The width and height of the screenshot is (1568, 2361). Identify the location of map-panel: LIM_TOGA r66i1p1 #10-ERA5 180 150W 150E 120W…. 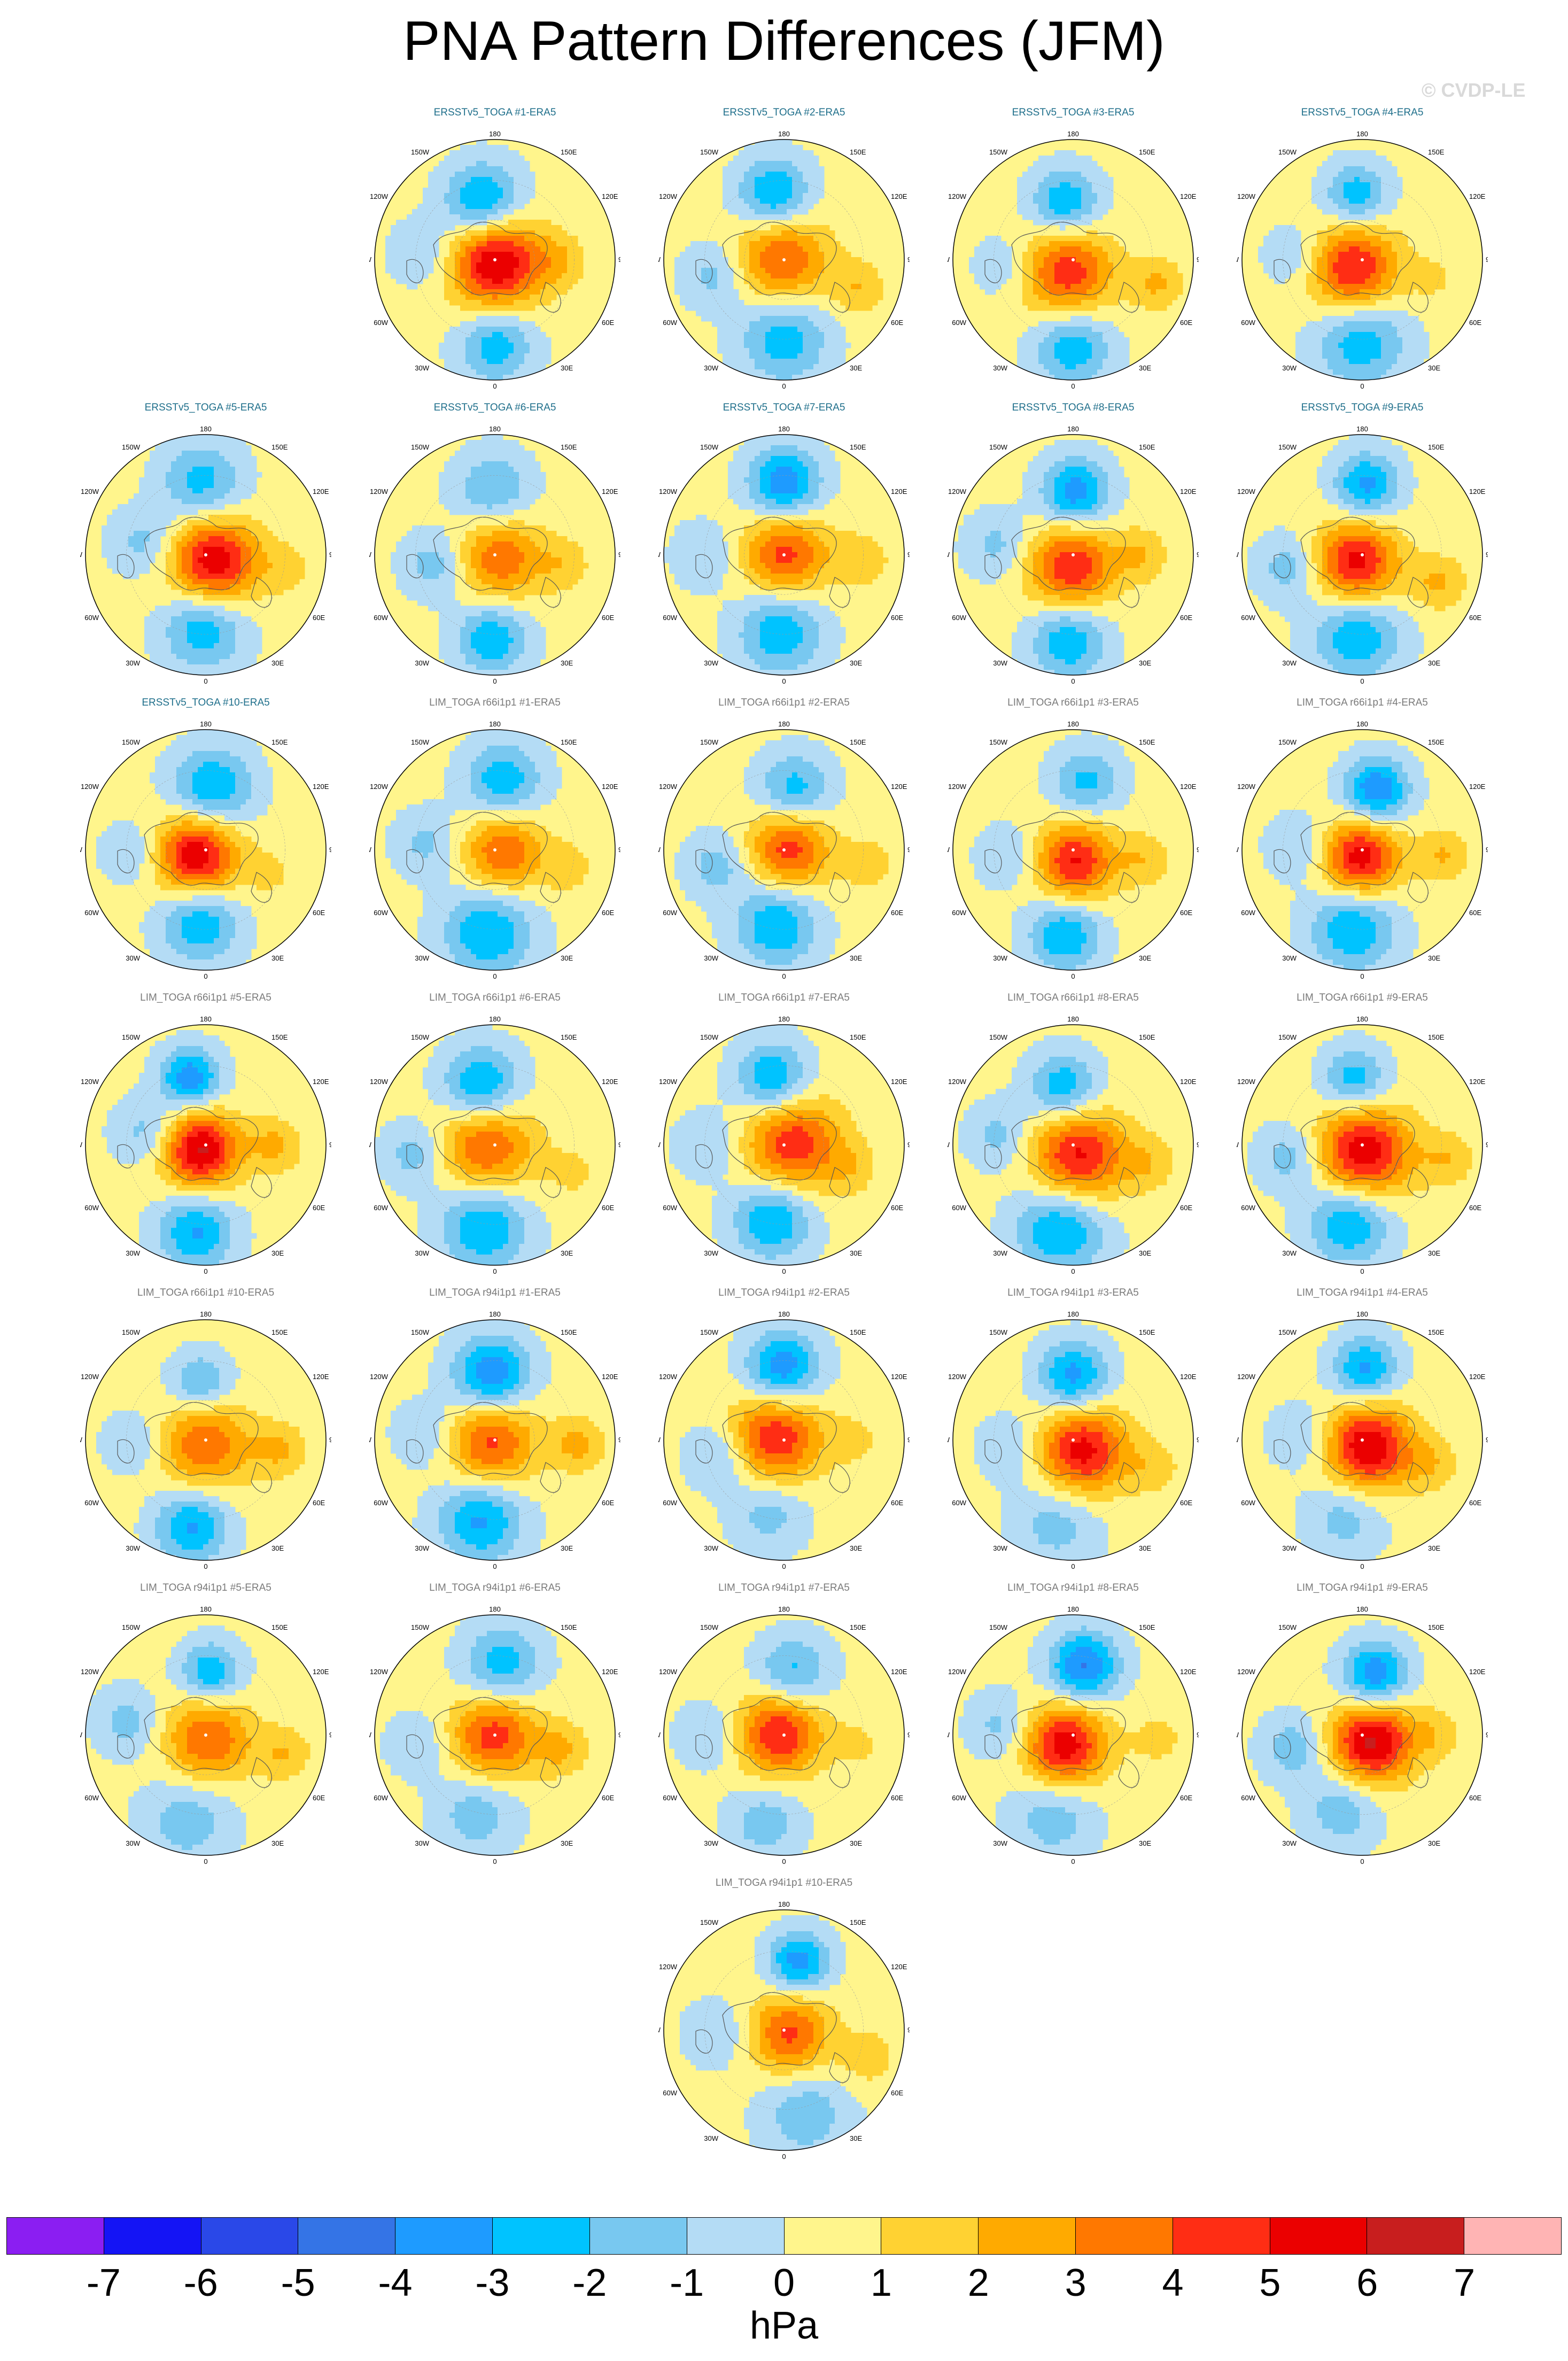
(206, 1432).